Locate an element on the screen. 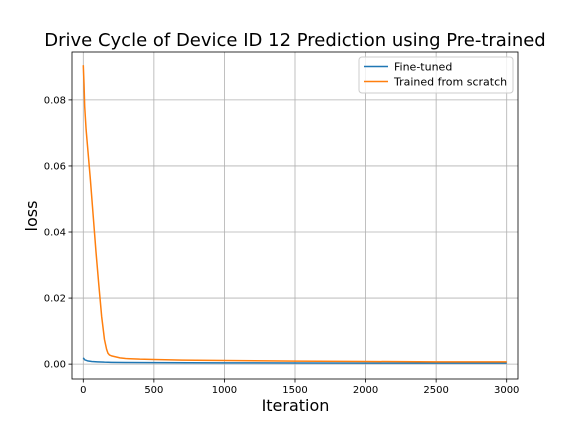 The height and width of the screenshot is (432, 576). x-tick-label: 500 is located at coordinates (153, 390).